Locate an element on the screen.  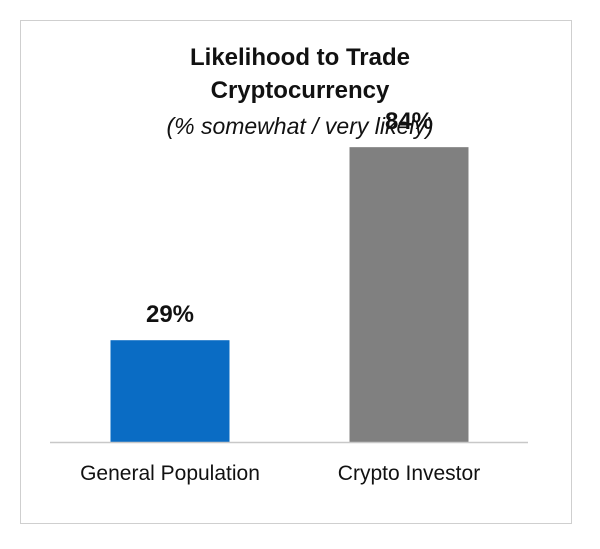
chart-title-line-1: Likelihood to Trade is located at coordinates (300, 57).